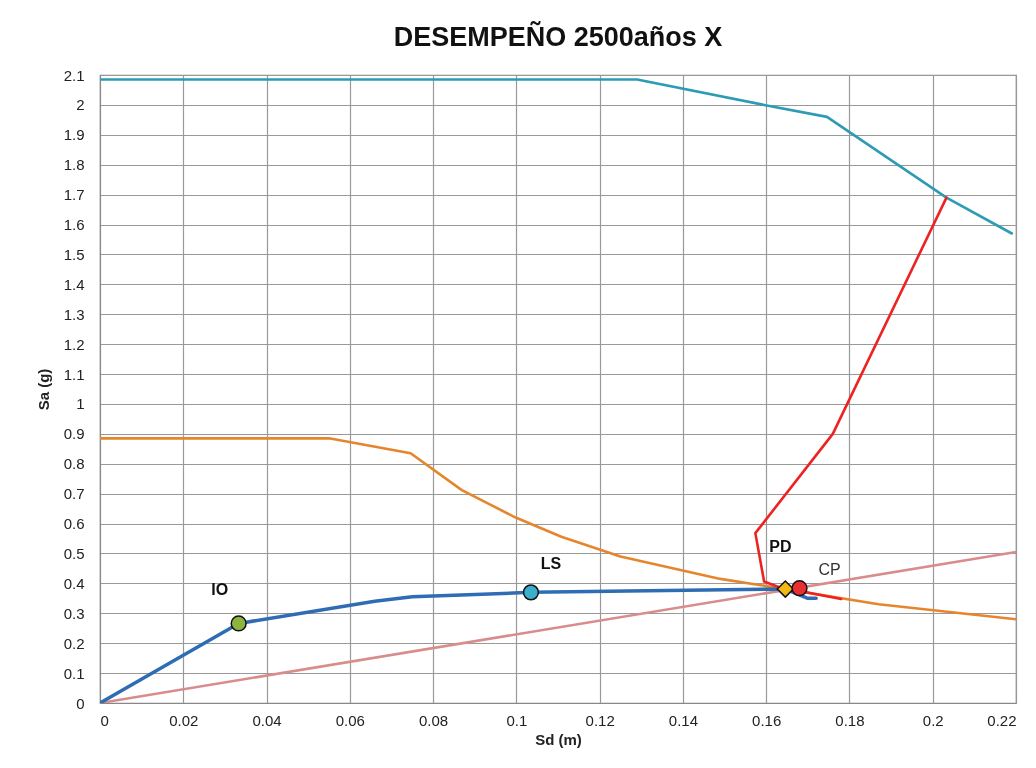 The height and width of the screenshot is (768, 1036). I want to click on y-tick-label: 1.5, so click(74, 254).